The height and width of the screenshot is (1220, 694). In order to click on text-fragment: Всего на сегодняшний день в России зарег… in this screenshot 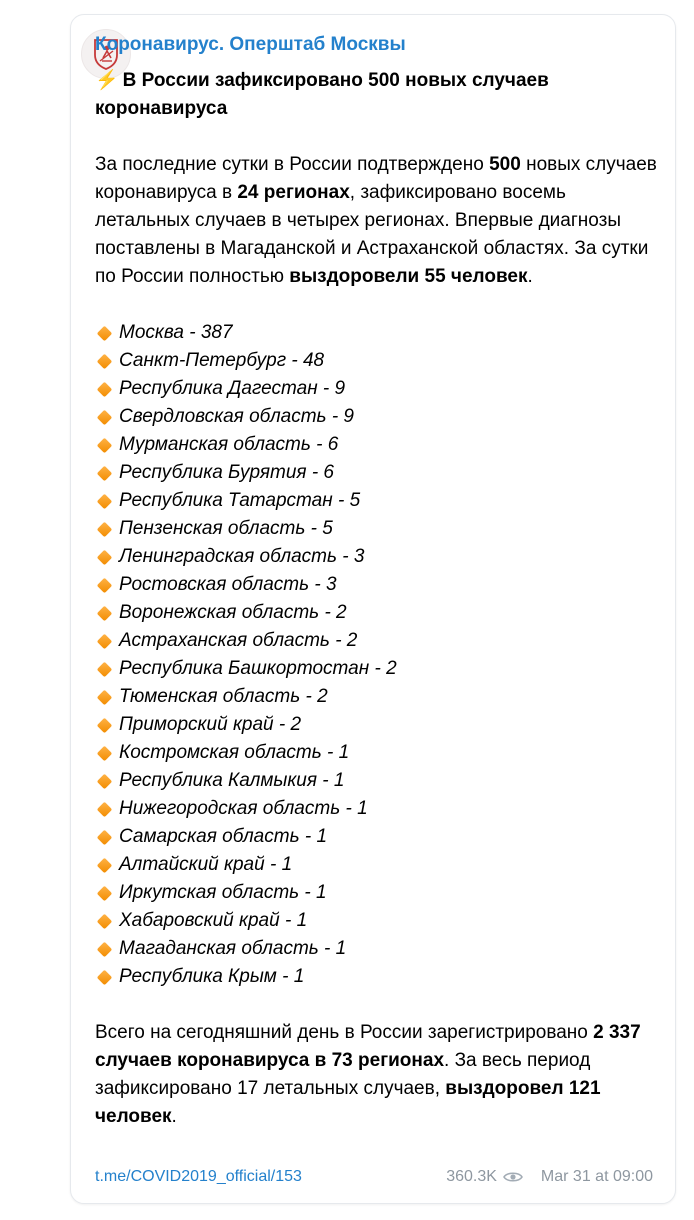, I will do `click(344, 1032)`.